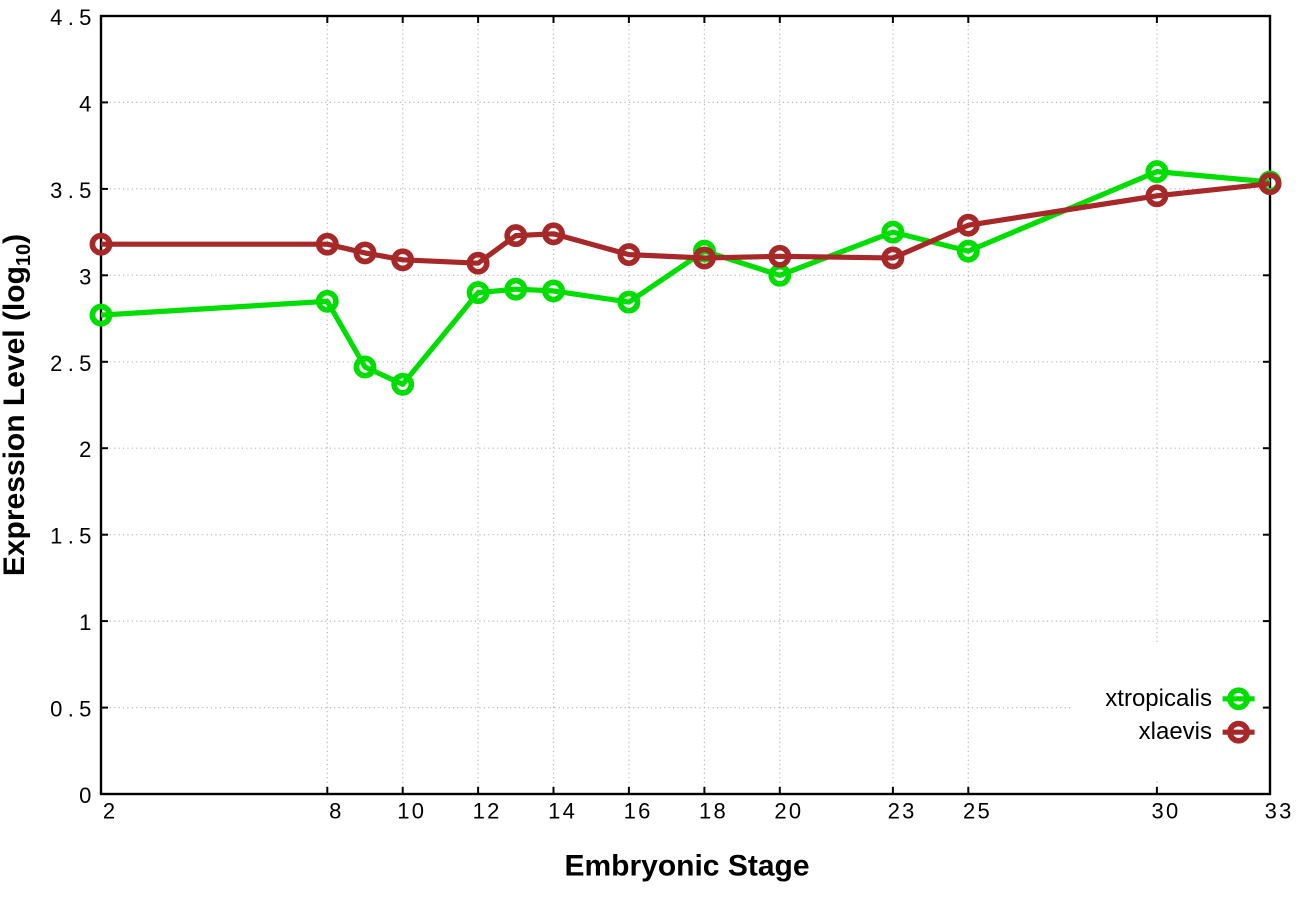  What do you see at coordinates (644, 811) in the screenshot?
I see `svg-text: 6` at bounding box center [644, 811].